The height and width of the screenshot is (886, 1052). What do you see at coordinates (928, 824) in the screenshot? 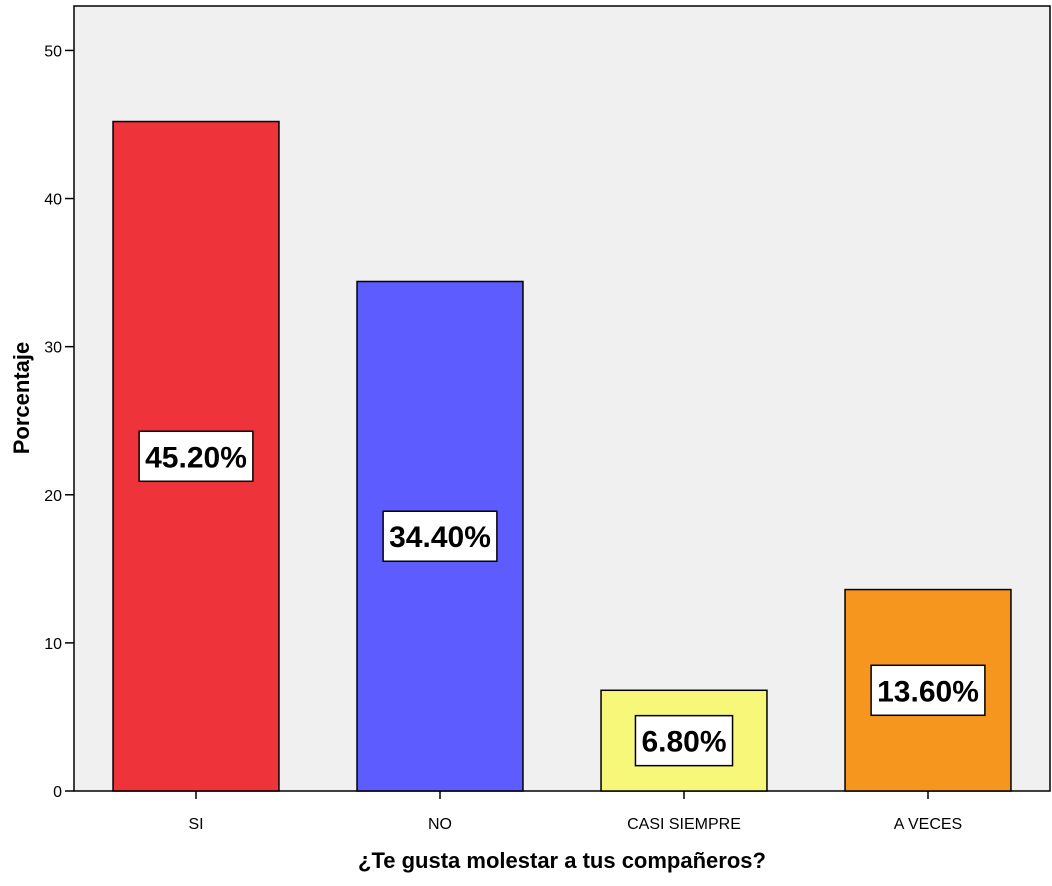
I see `x-tick-label: A VECES` at bounding box center [928, 824].